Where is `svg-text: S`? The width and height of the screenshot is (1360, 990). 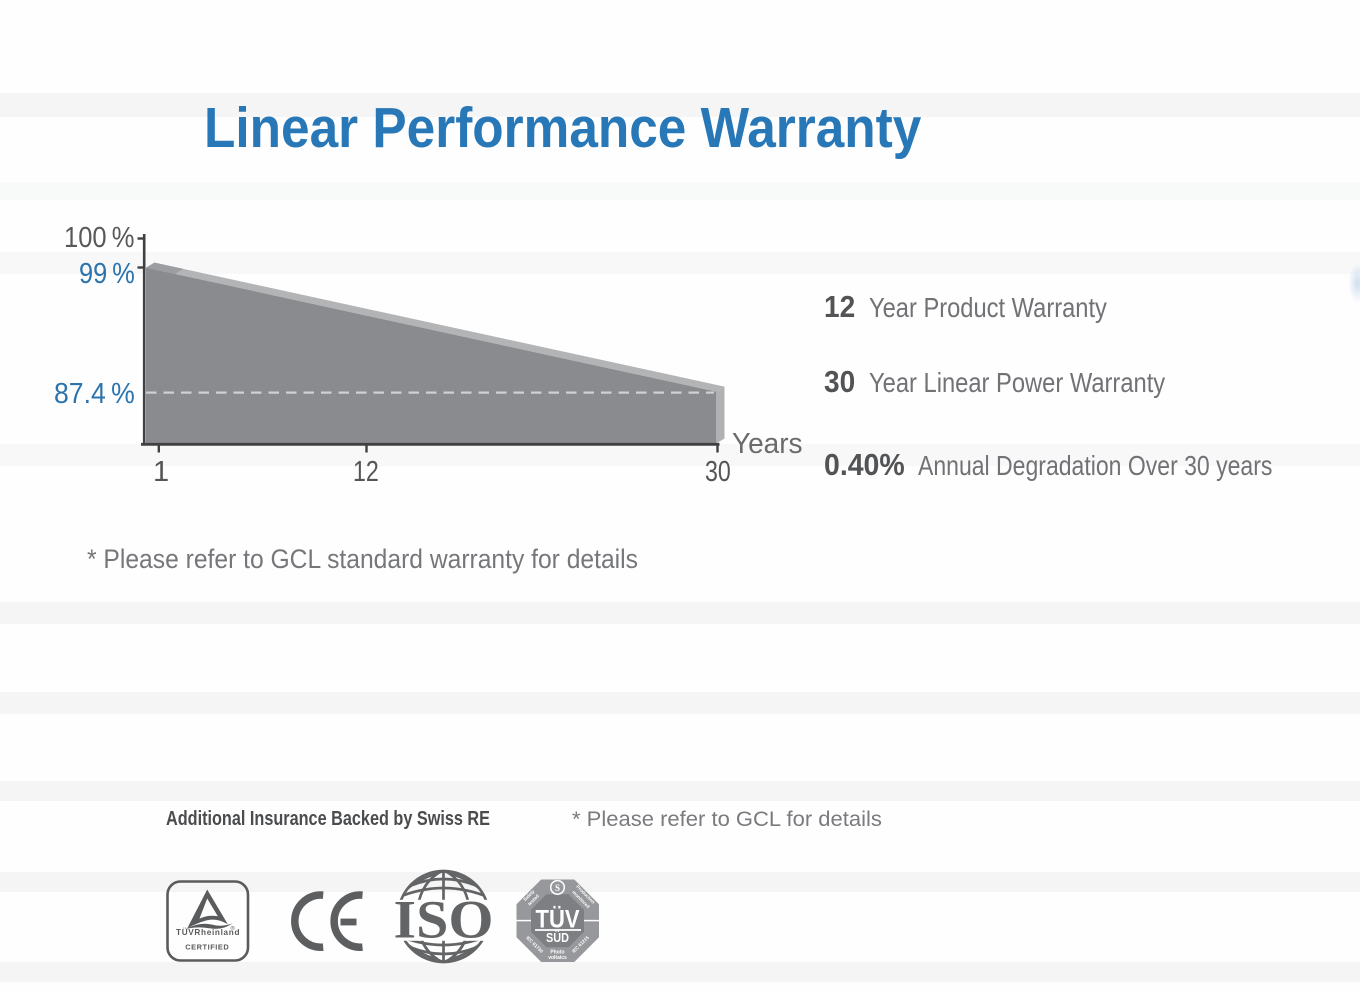 svg-text: S is located at coordinates (557, 888).